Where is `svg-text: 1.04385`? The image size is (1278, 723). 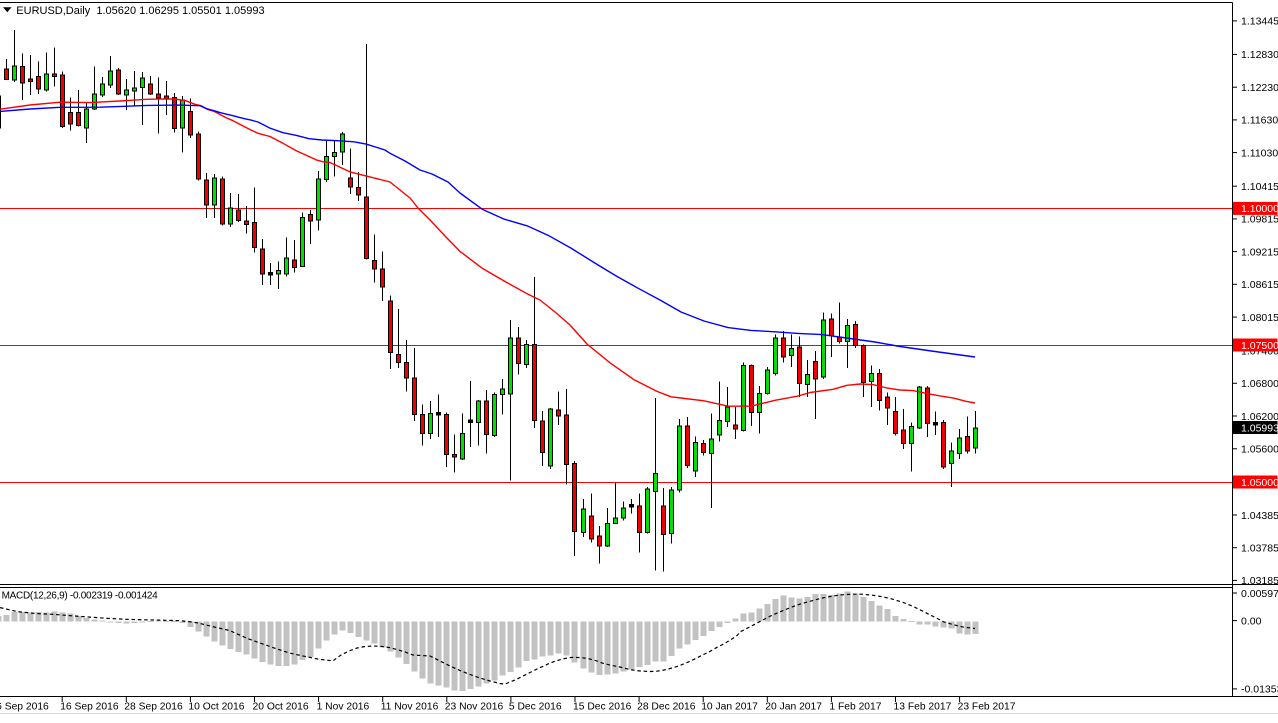
svg-text: 1.04385 is located at coordinates (1259, 516).